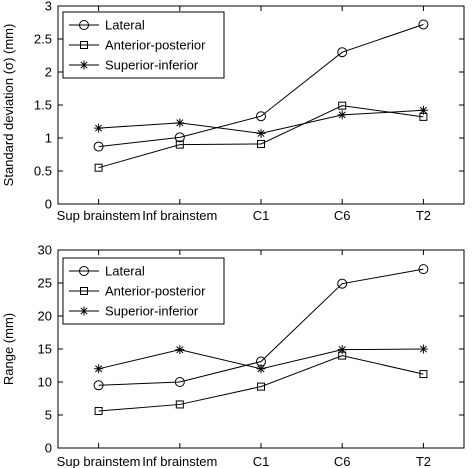 This screenshot has width=474, height=468. Describe the element at coordinates (8, 105) in the screenshot. I see `y-axis-label: Standard deviation (σ) (mm)` at that location.